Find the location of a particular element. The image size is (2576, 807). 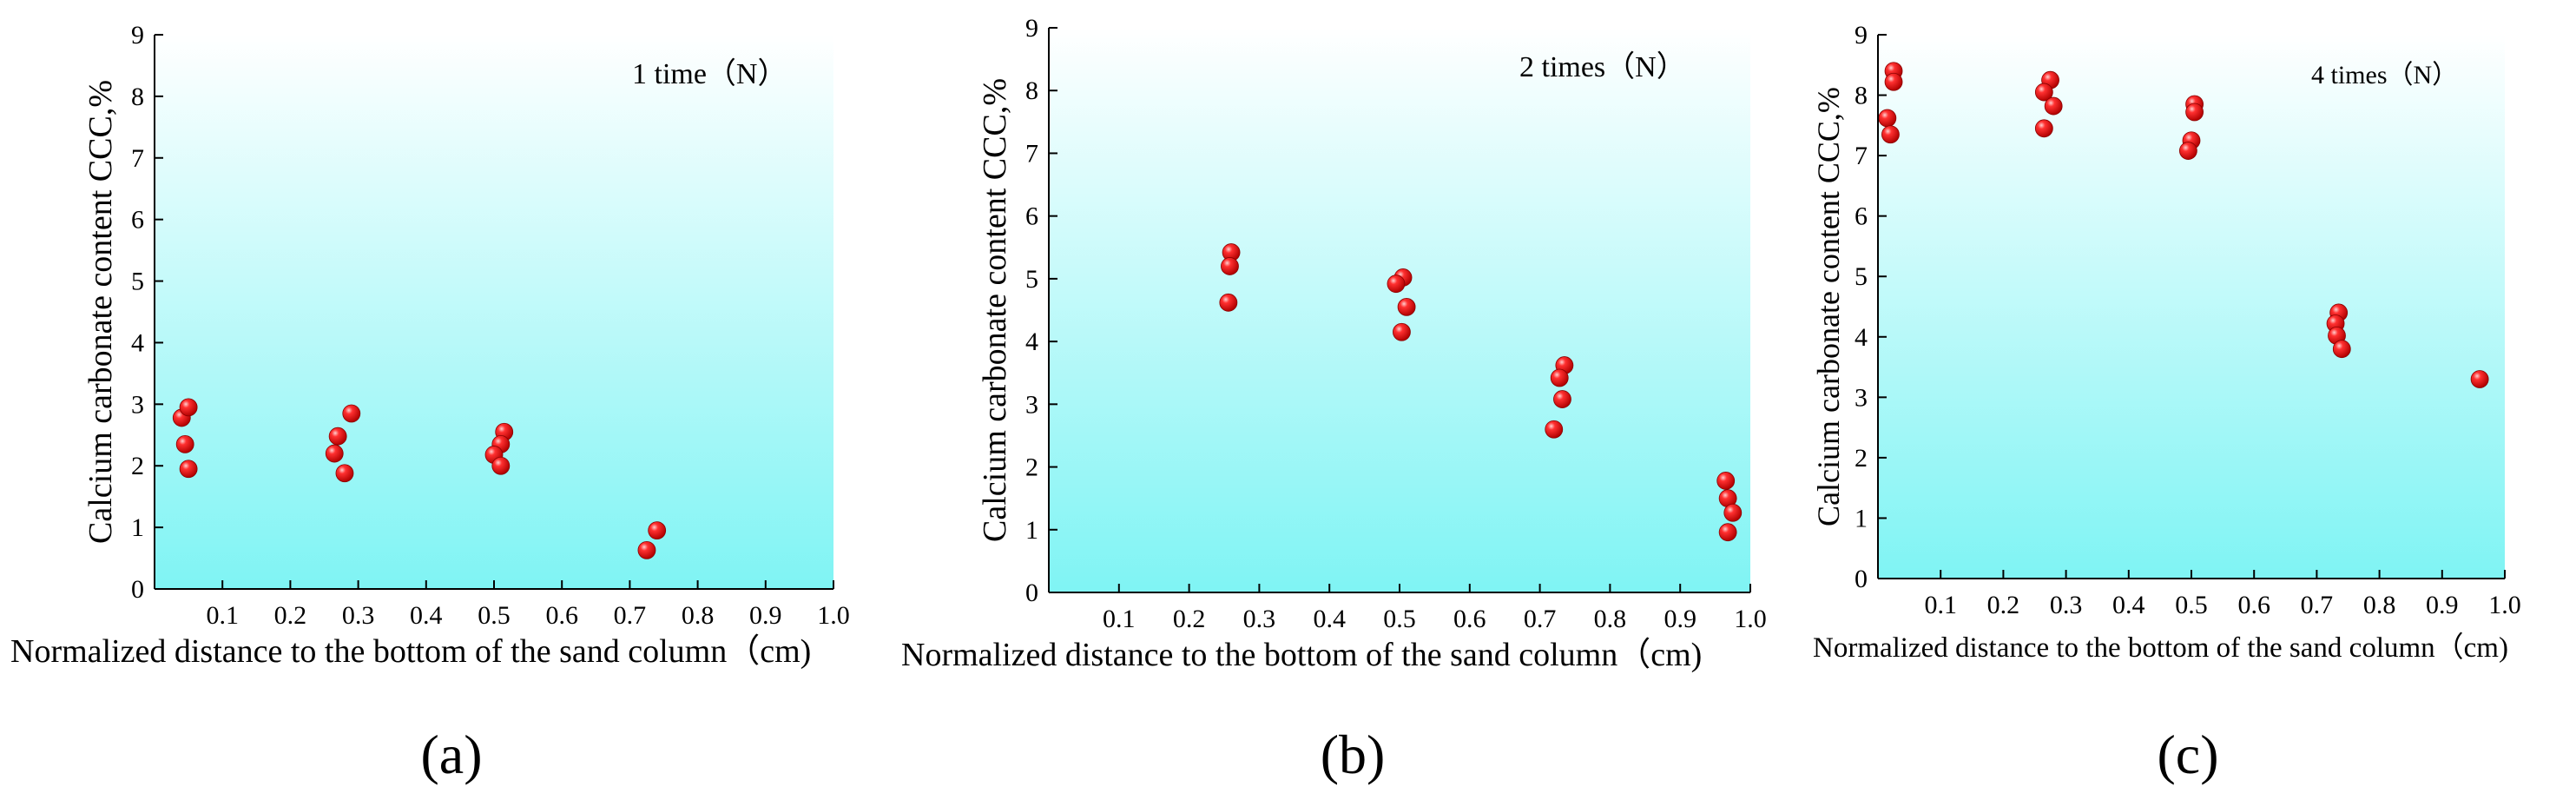

y-tick-label: 7 is located at coordinates (1031, 153).